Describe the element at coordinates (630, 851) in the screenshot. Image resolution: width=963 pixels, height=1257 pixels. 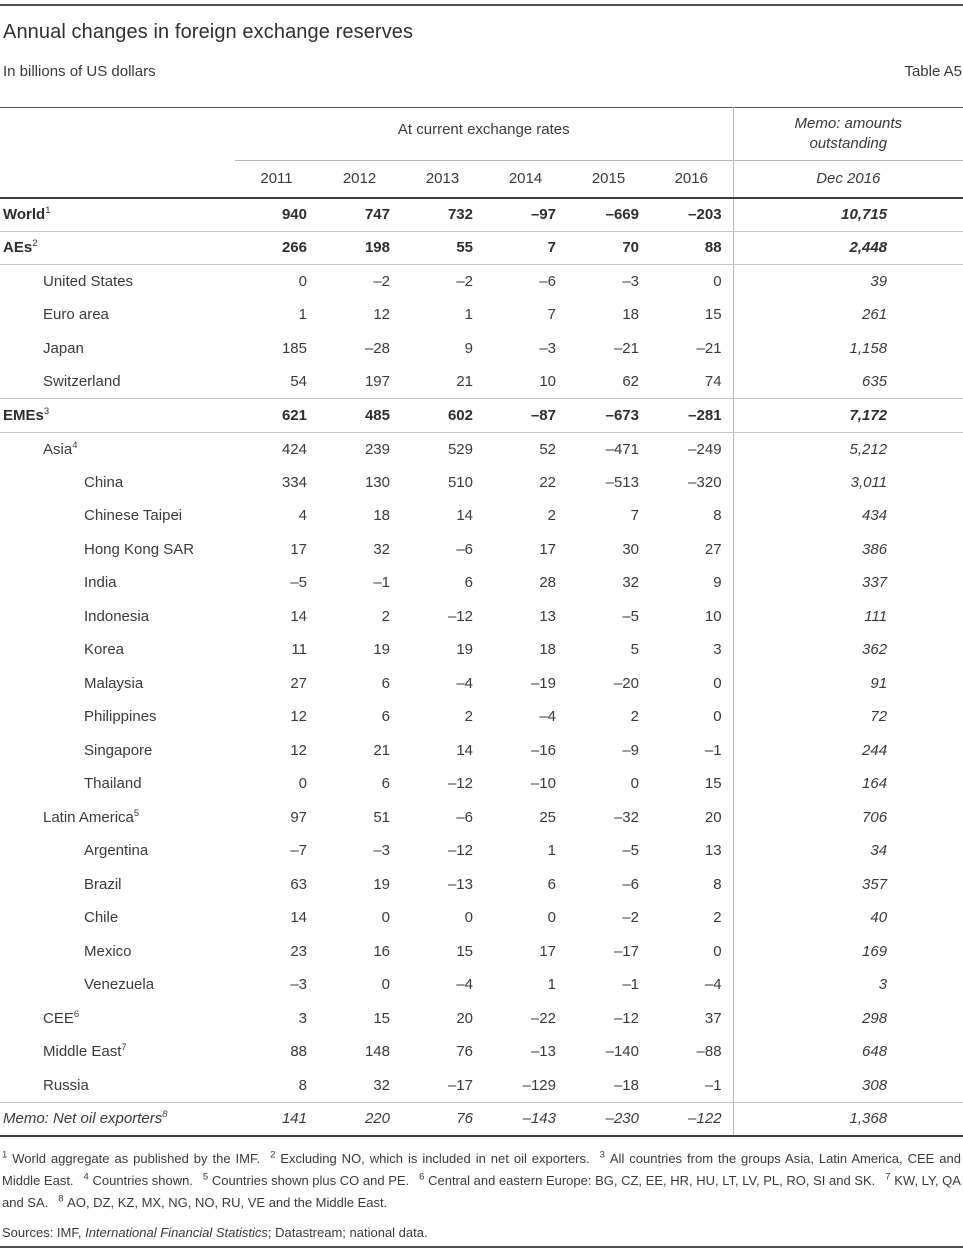
I see `value-cell-2015: –5` at that location.